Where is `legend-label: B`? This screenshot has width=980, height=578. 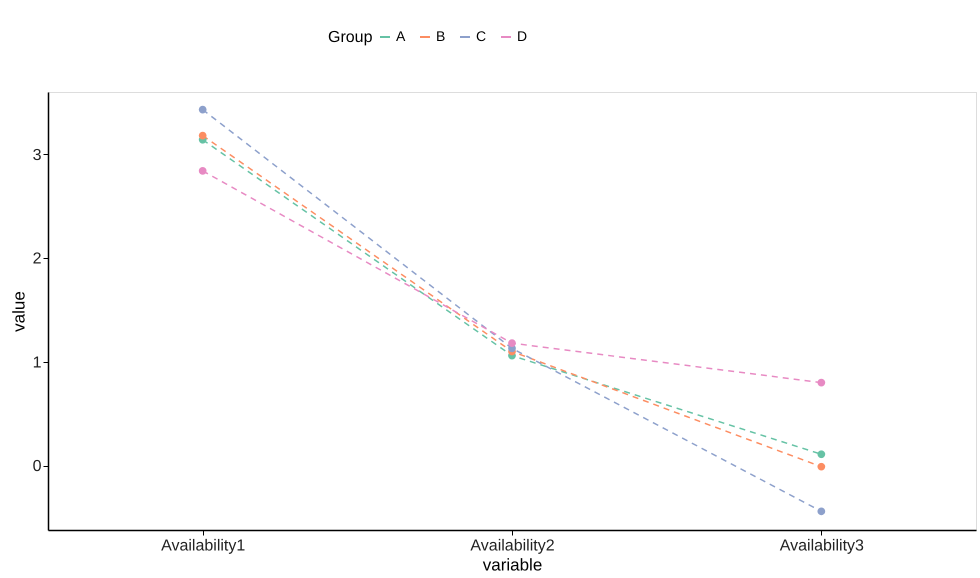 legend-label: B is located at coordinates (441, 36).